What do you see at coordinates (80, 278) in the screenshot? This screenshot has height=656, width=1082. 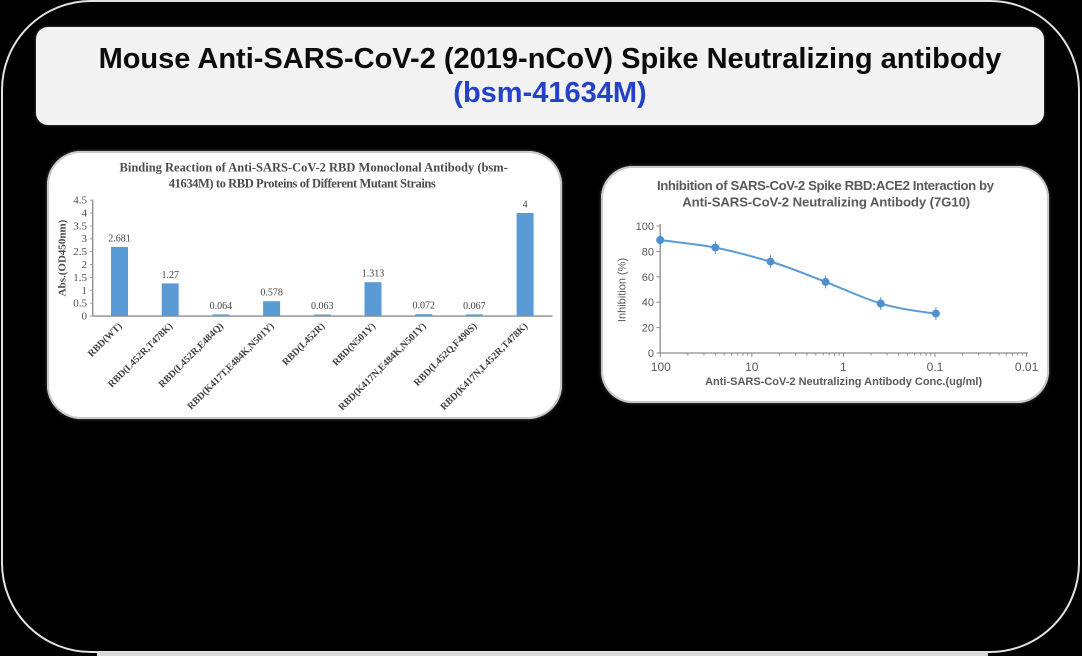 I see `svg-text: 1.5` at bounding box center [80, 278].